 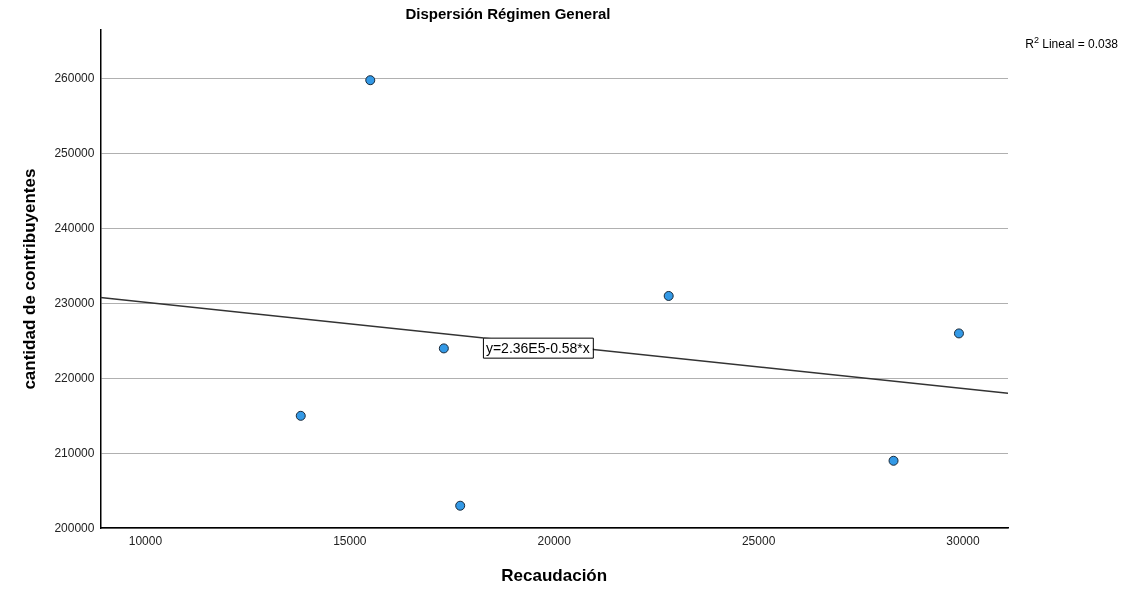 I want to click on y-tick-label: 250000, so click(x=74, y=152).